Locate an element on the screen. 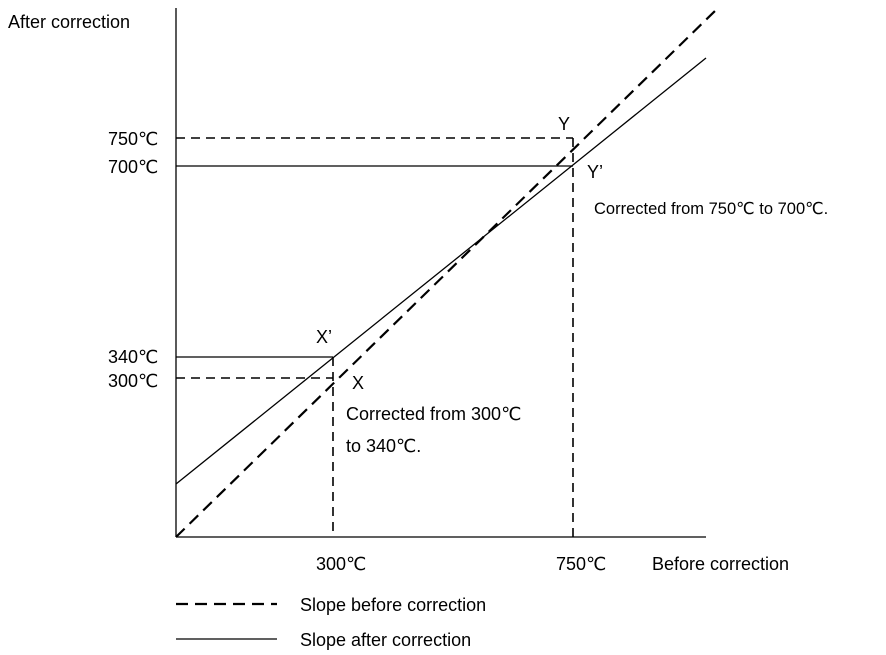 This screenshot has width=886, height=655. x-tick-750: 750℃ is located at coordinates (581, 564).